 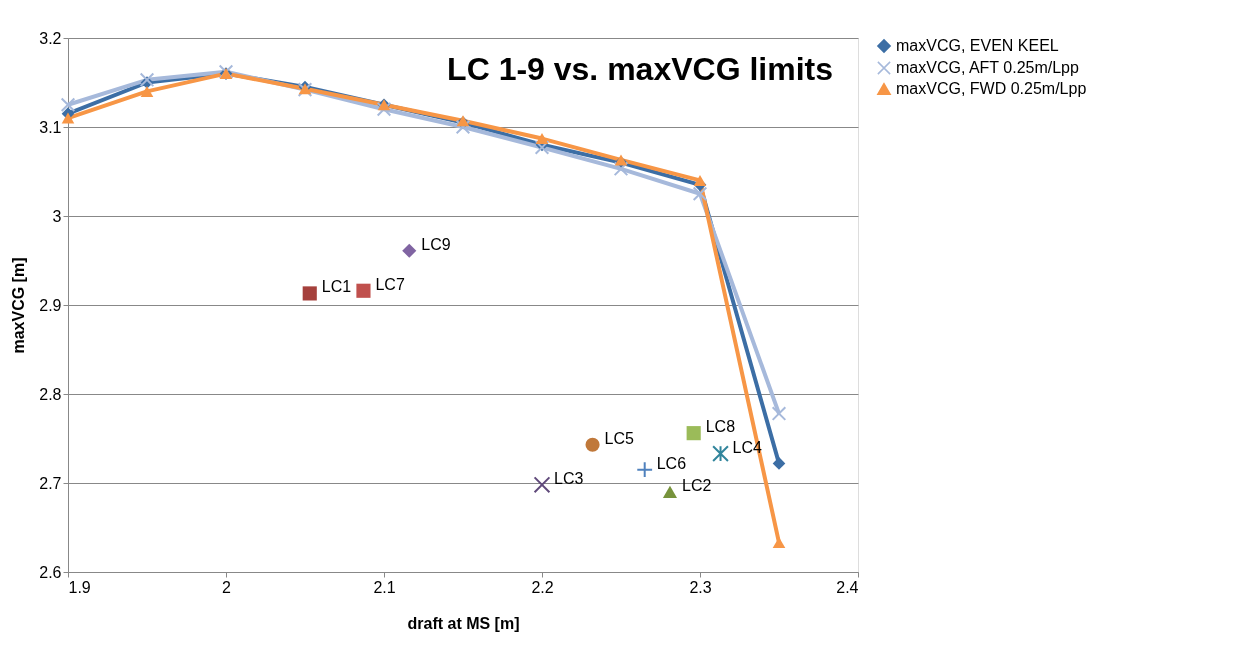 I want to click on y-tick-label: 3.1, so click(x=50, y=127).